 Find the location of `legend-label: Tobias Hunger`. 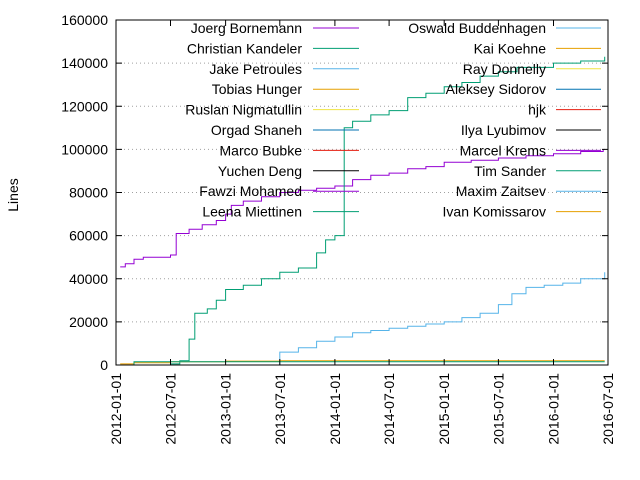

legend-label: Tobias Hunger is located at coordinates (257, 89).